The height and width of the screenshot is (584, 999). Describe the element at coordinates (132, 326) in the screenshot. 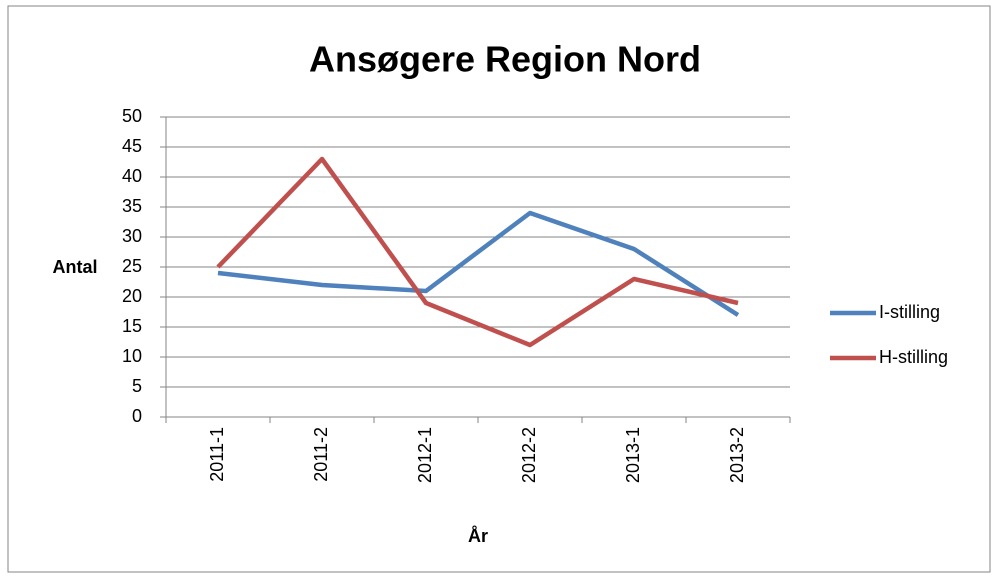

I see `y-tick-label: 15` at that location.